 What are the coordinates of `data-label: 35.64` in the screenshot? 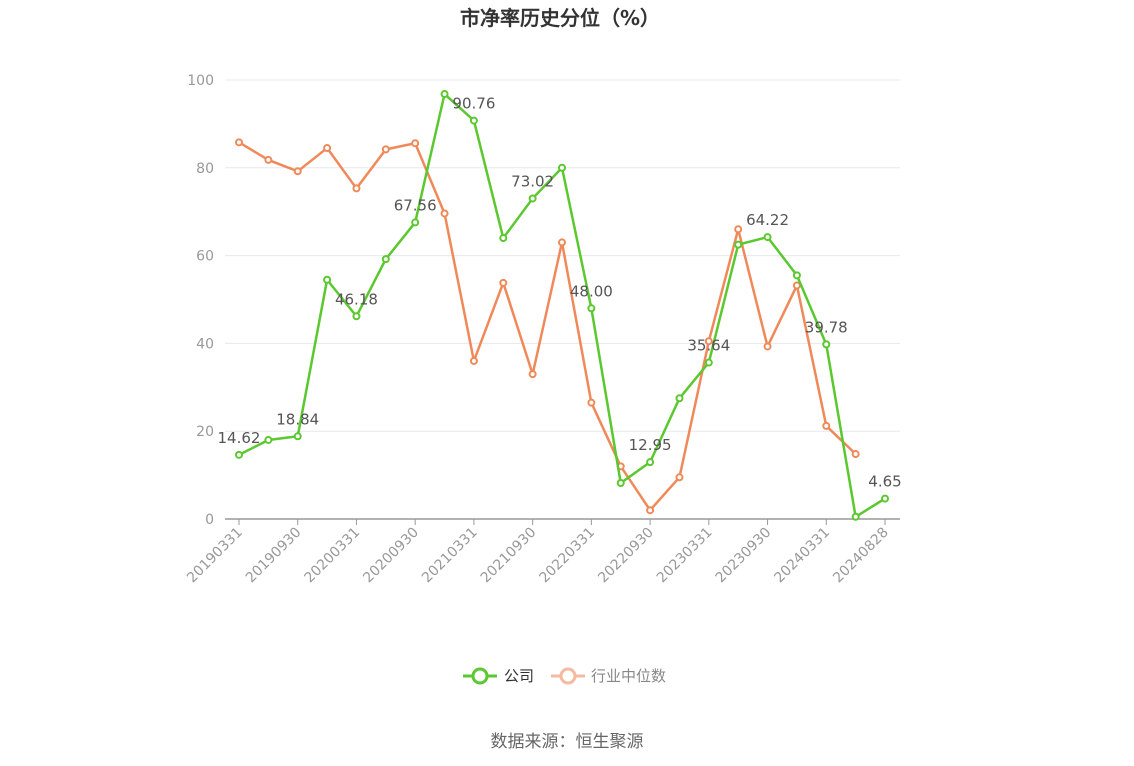 It's located at (708, 346).